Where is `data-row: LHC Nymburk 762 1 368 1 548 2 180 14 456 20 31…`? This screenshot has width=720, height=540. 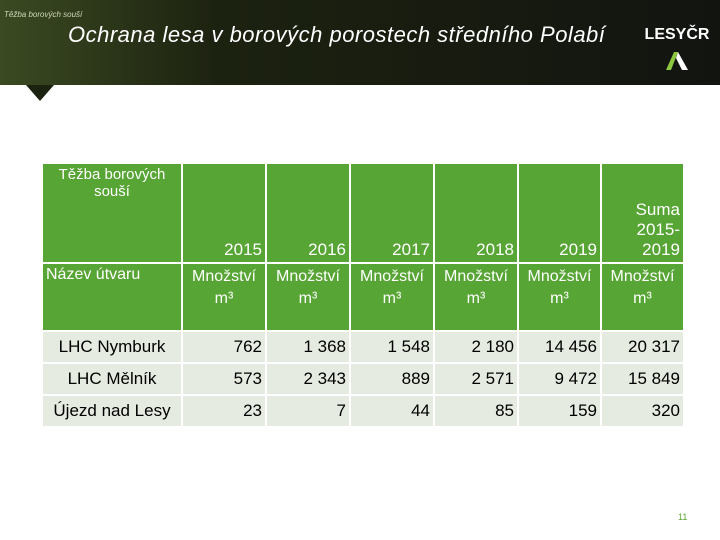 data-row: LHC Nymburk 762 1 368 1 548 2 180 14 456 20 31… is located at coordinates (363, 347).